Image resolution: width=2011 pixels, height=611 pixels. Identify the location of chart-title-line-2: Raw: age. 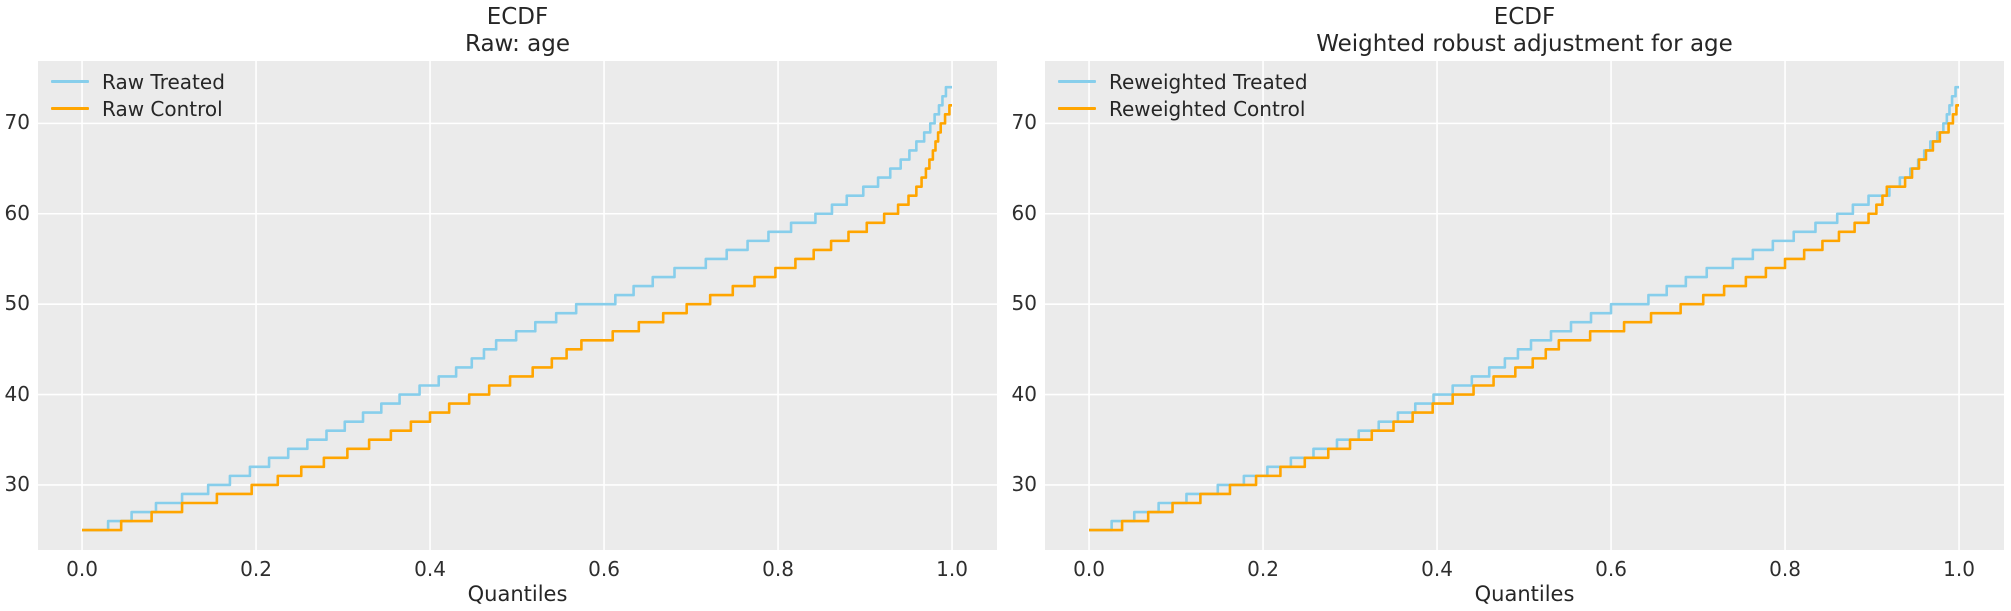
(517, 44).